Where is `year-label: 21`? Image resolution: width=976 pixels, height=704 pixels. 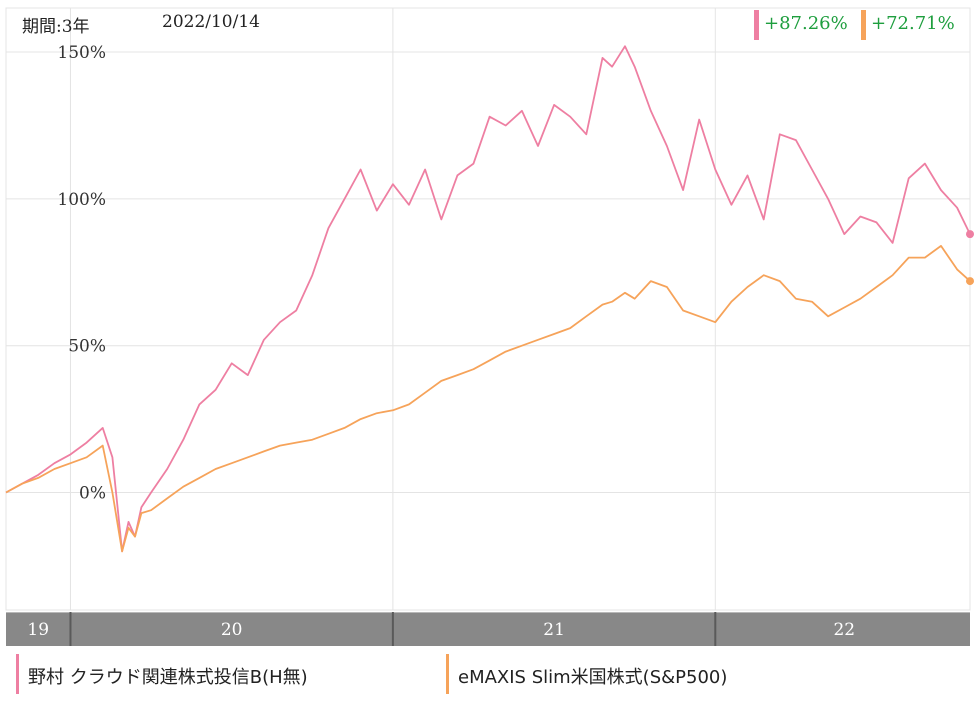
year-label: 21 is located at coordinates (554, 630).